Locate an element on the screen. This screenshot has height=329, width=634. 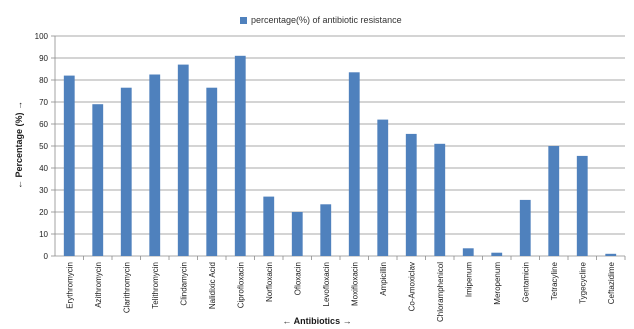
x-tick-label: Azithromycin is located at coordinates (98, 285).